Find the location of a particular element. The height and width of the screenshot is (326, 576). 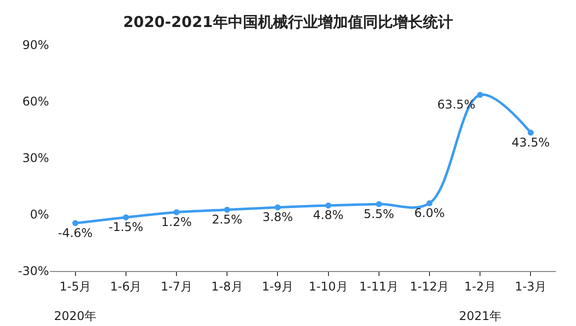

y-tick-label: 30% is located at coordinates (35, 158).